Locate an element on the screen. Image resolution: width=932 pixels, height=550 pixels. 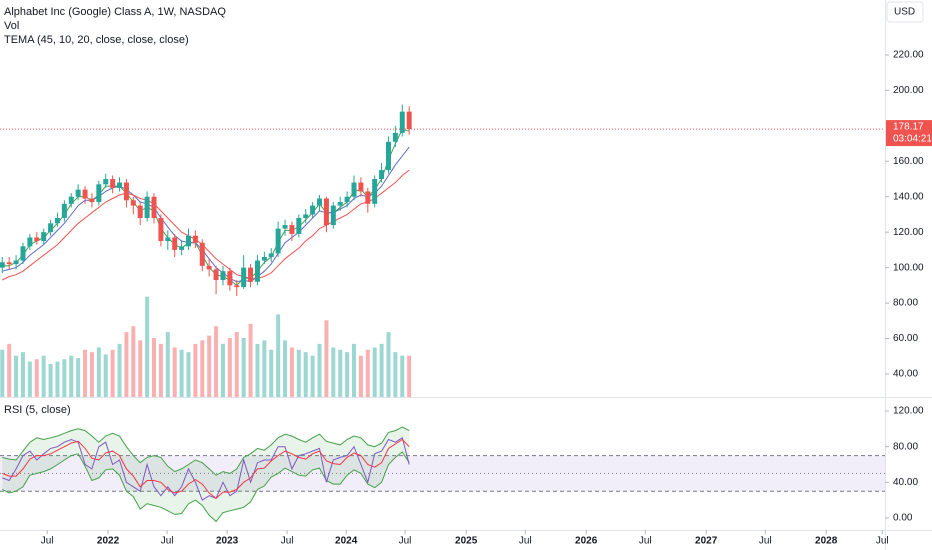
rsi-tick-label: 0.00 is located at coordinates (903, 518).